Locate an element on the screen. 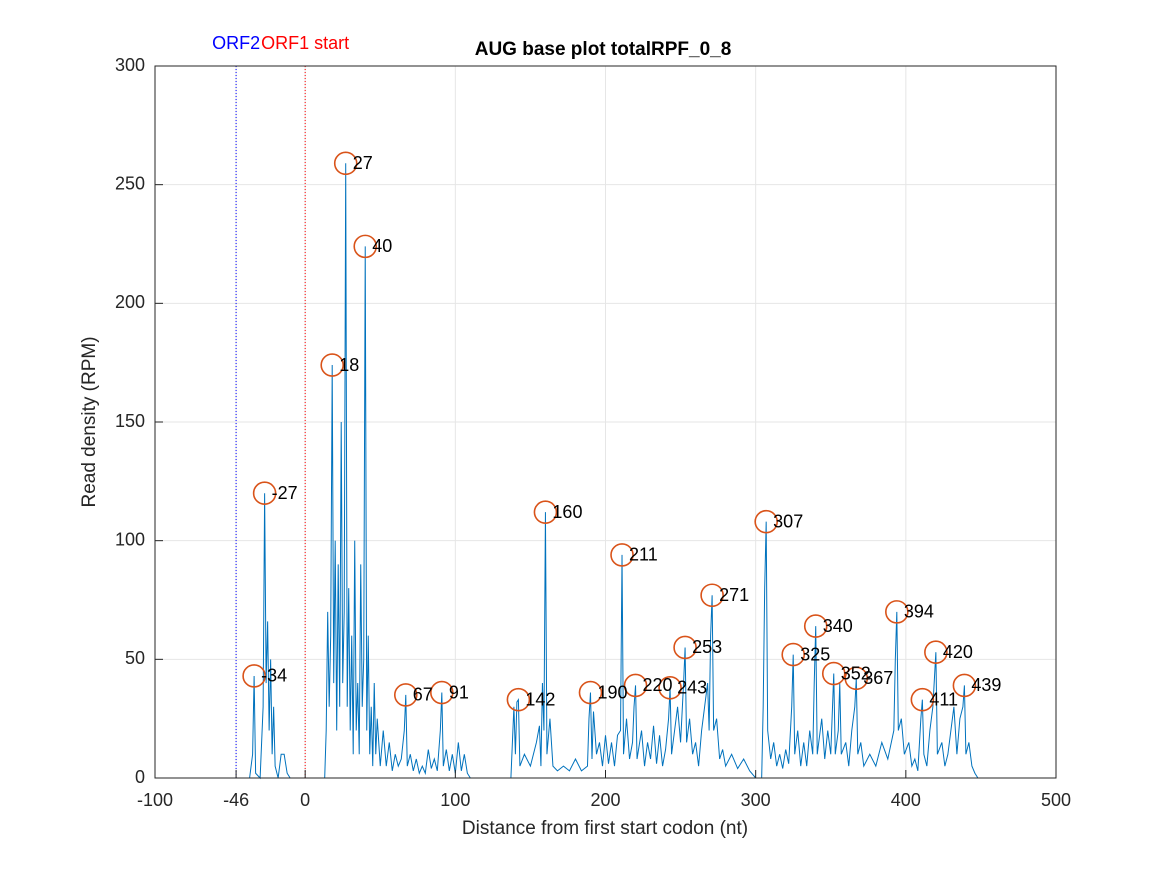 This screenshot has width=1167, height=880. peak-label: 18 is located at coordinates (349, 365).